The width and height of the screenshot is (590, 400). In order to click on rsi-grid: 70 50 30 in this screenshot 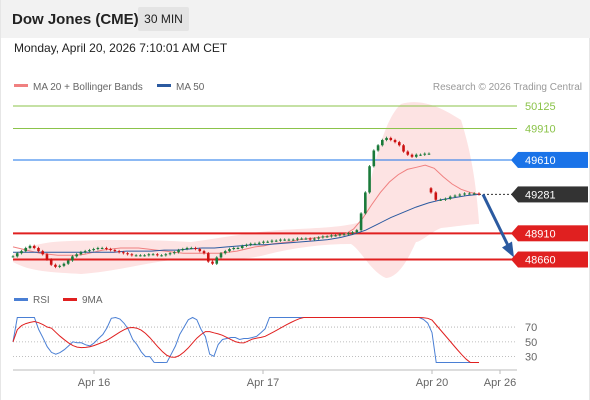, I will do `click(275, 343)`.